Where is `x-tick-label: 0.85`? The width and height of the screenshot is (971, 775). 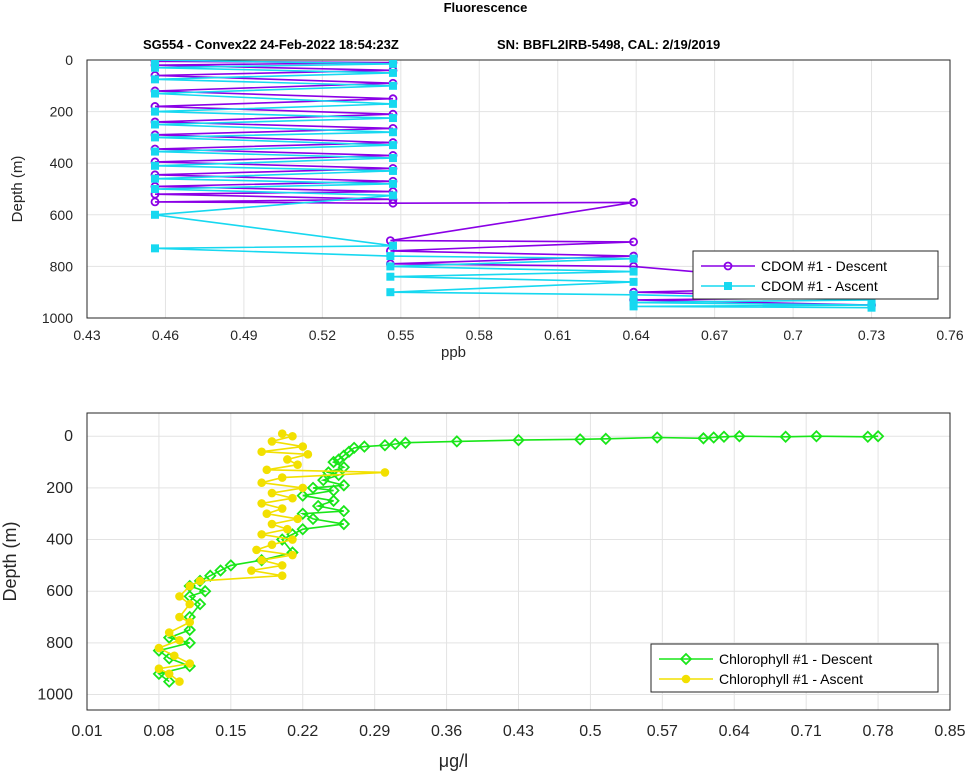 x-tick-label: 0.85 is located at coordinates (949, 731).